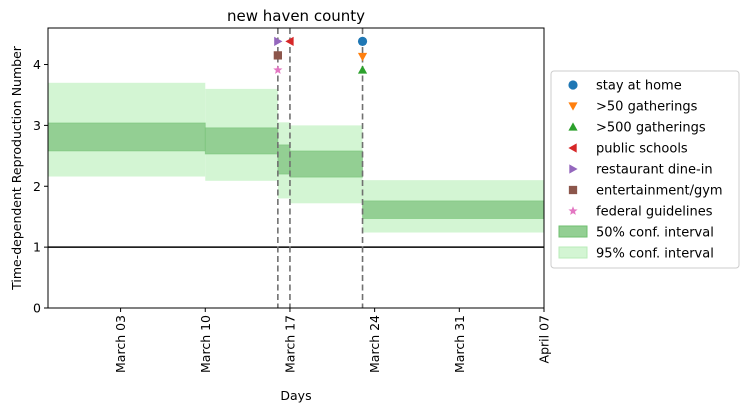 The width and height of the screenshot is (746, 412). Describe the element at coordinates (374, 344) in the screenshot. I see `x-tick-label: March 24` at that location.